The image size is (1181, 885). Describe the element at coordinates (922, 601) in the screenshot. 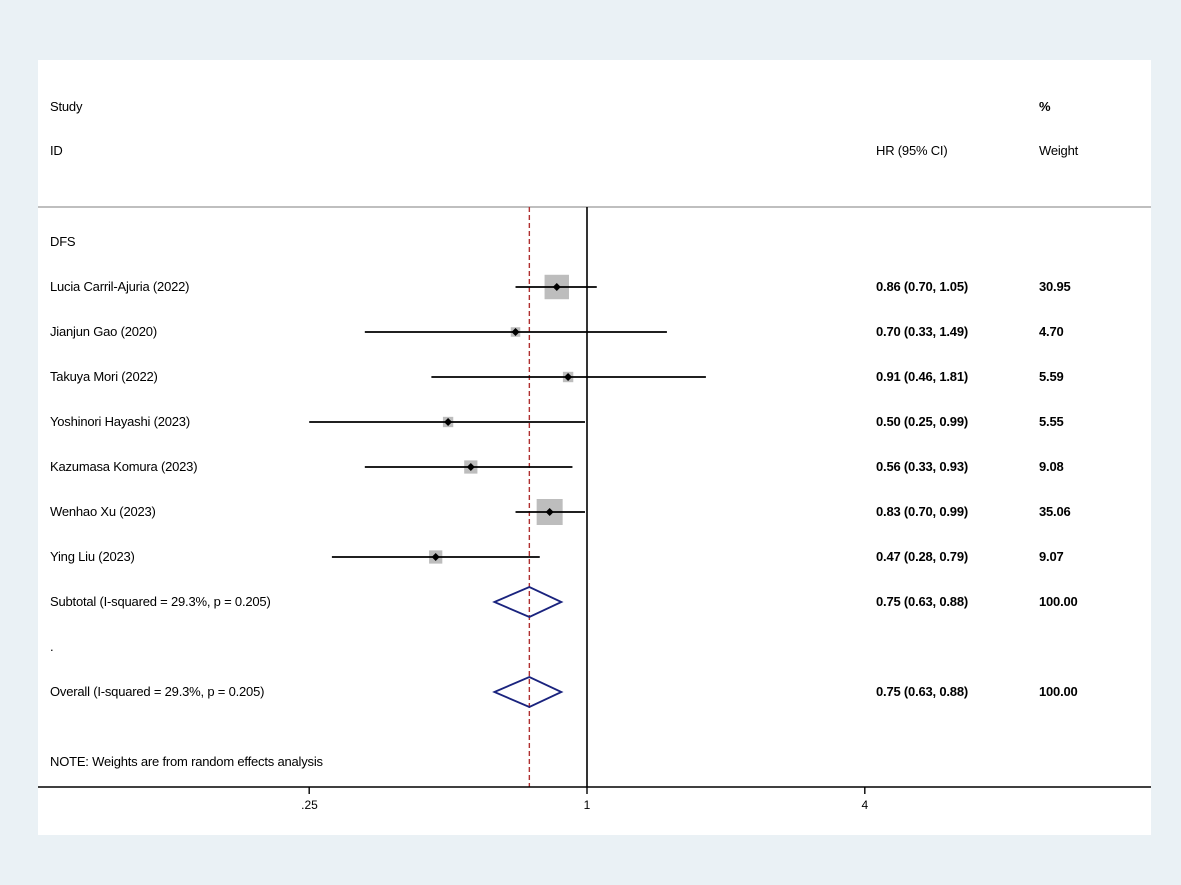

I see `subtotal-hr: 0.75 (0.63, 0.88)` at that location.